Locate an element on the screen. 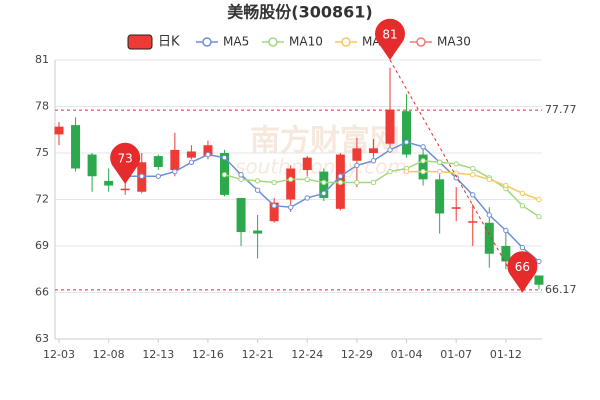 The width and height of the screenshot is (600, 400). y-tick-label: 69 is located at coordinates (42, 245).